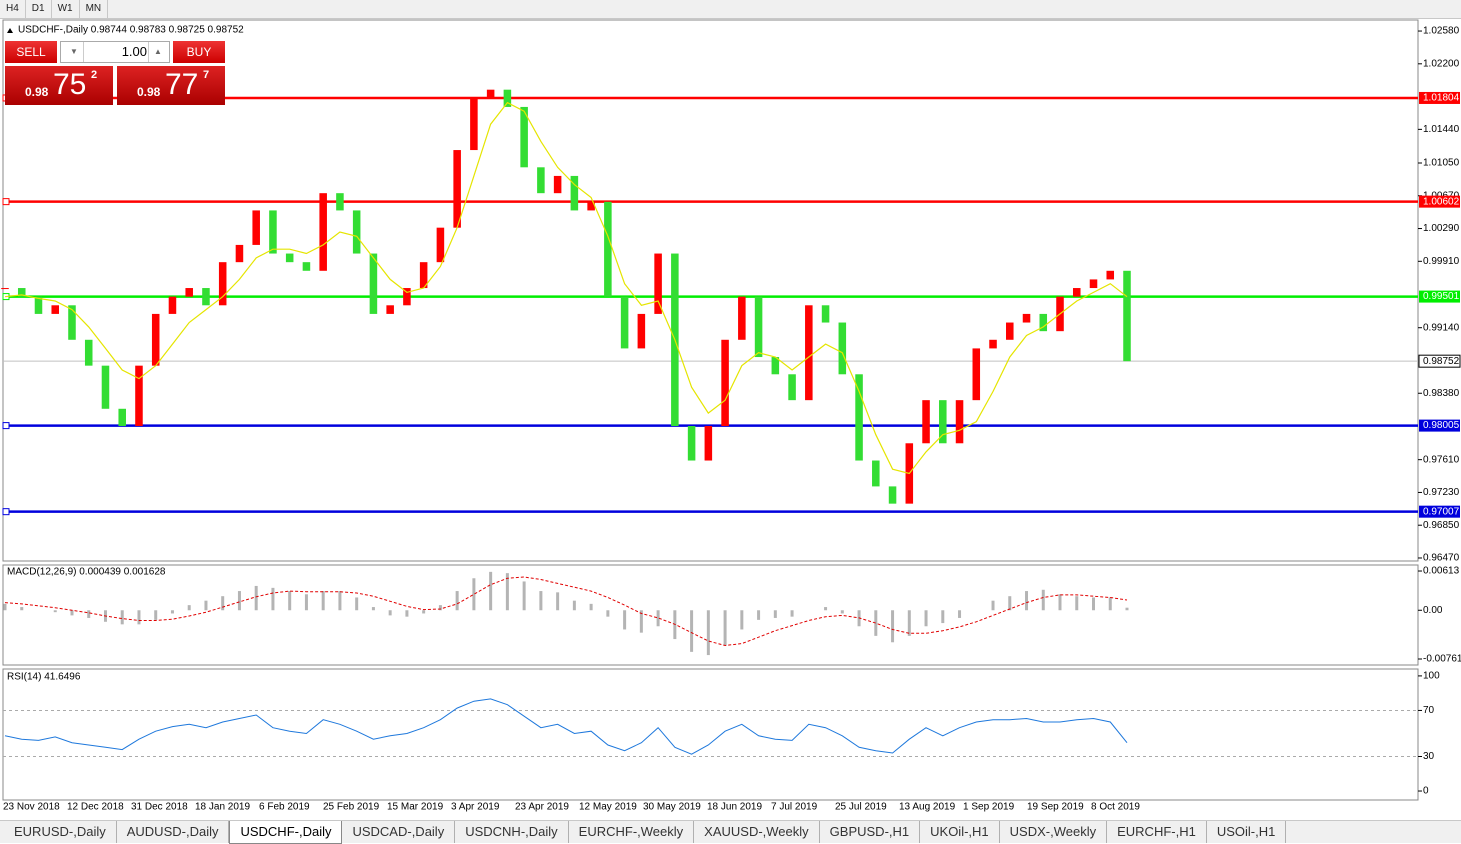 The width and height of the screenshot is (1461, 844). I want to click on x-tick-label: 6 Feb 2019, so click(284, 807).